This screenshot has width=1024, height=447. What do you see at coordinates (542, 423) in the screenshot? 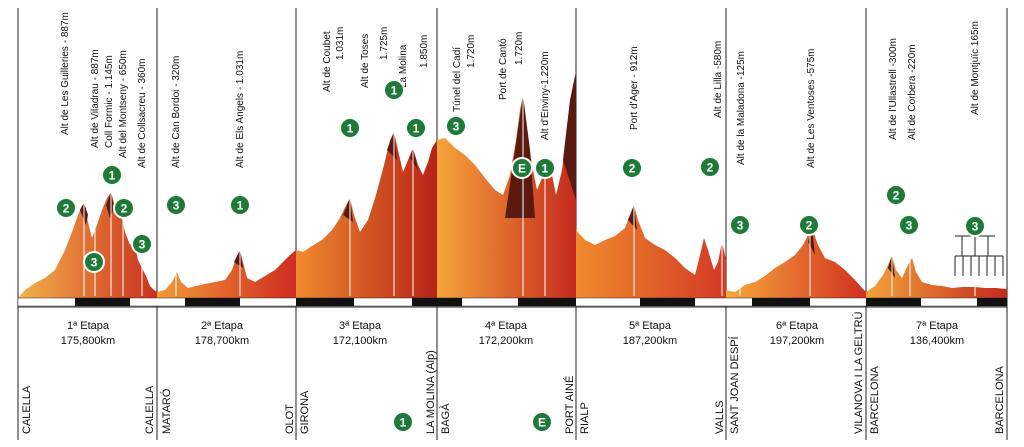
I see `svg-text: E` at bounding box center [542, 423].